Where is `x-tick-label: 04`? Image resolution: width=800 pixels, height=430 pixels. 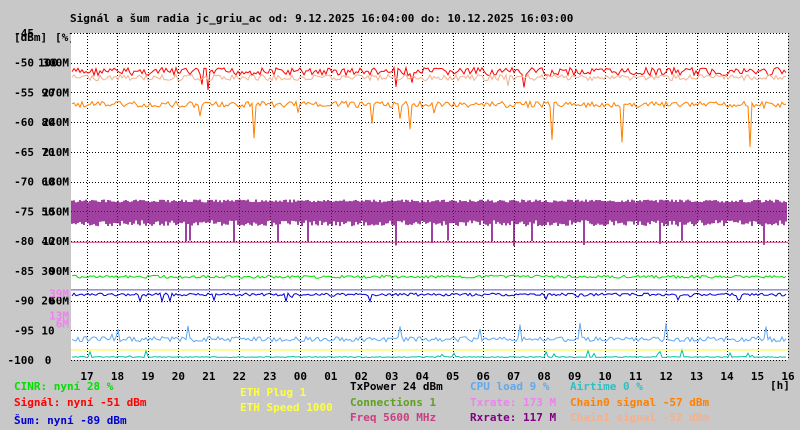
x-tick-label: 04 is located at coordinates (423, 376).